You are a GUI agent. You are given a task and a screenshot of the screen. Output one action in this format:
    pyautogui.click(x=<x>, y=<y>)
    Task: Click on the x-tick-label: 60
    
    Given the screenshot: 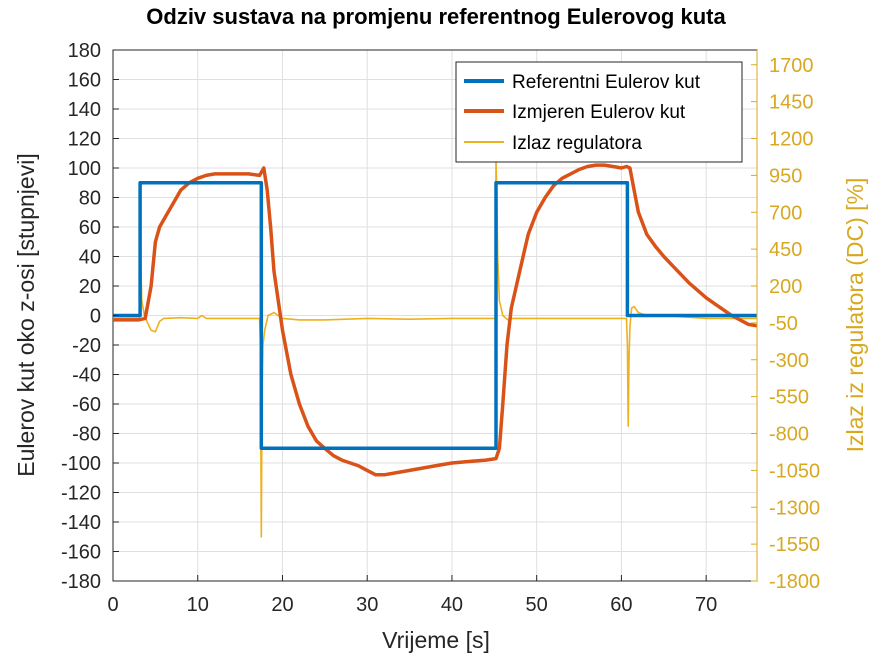 What is the action you would take?
    pyautogui.click(x=621, y=605)
    